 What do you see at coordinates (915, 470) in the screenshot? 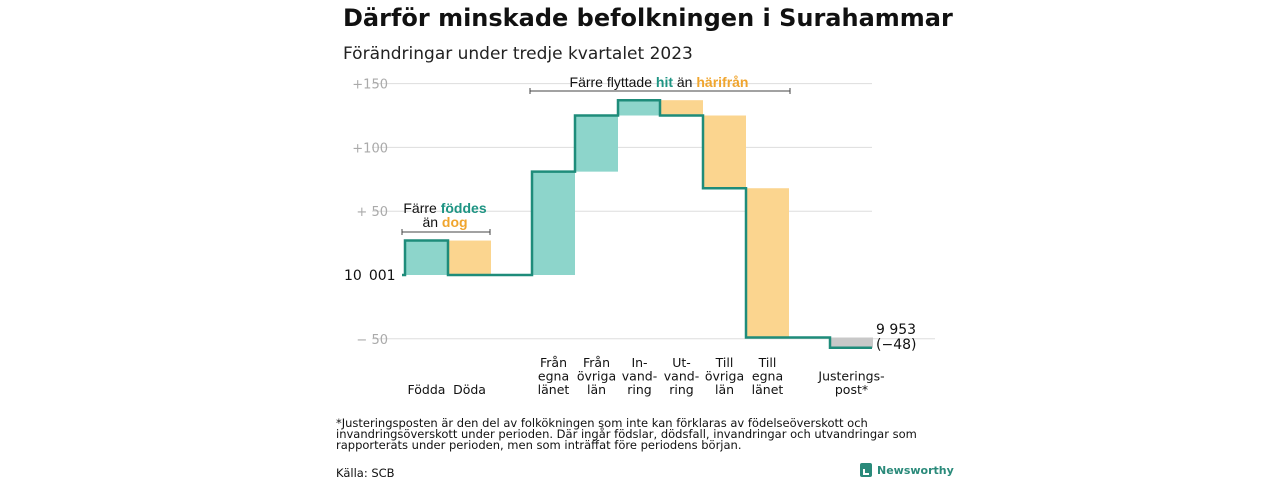
I see `brand-name: Newsworthy` at bounding box center [915, 470].